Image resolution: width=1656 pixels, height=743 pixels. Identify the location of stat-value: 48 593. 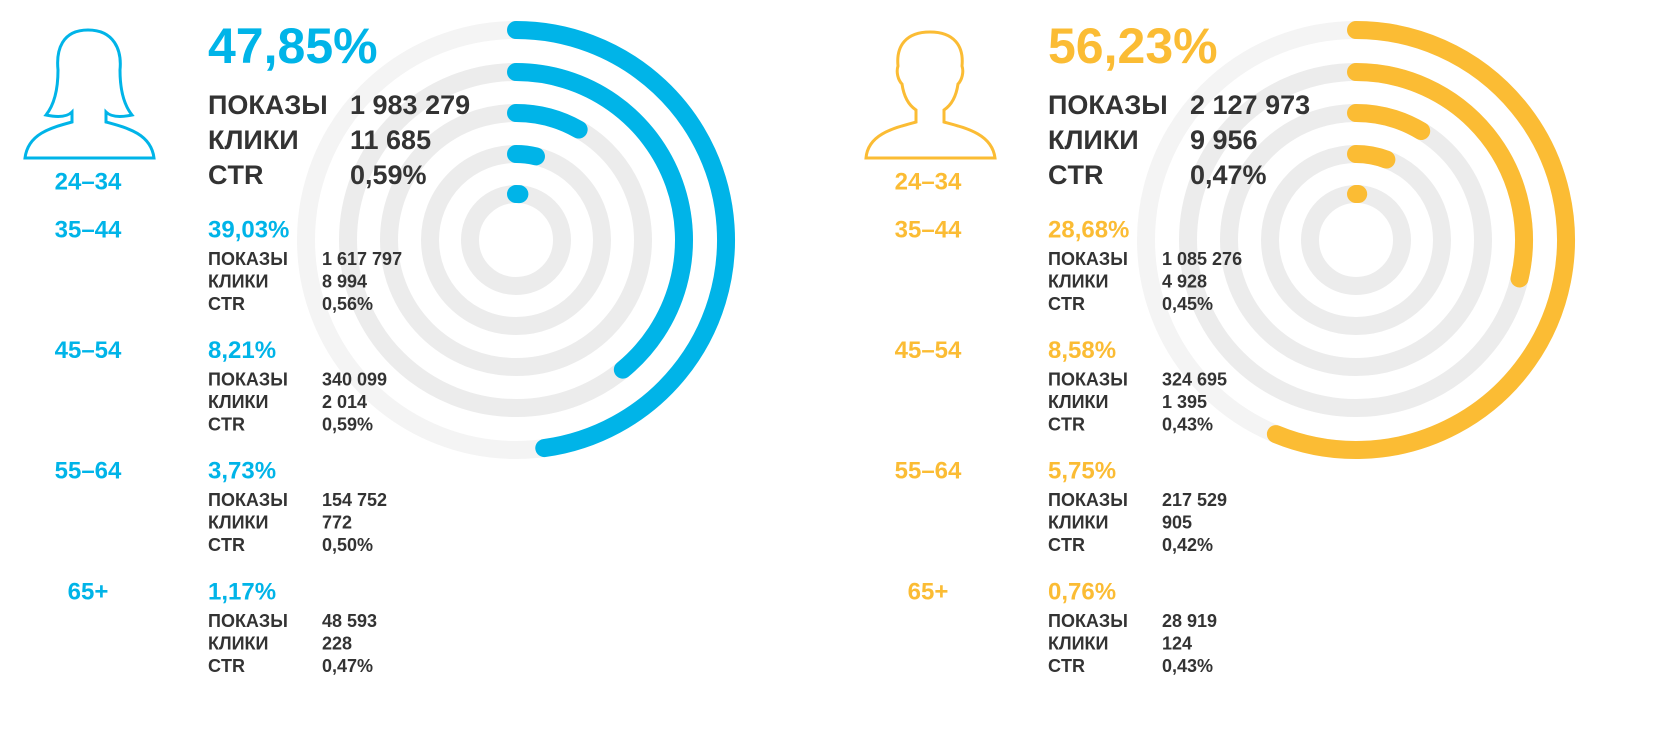
(349, 621).